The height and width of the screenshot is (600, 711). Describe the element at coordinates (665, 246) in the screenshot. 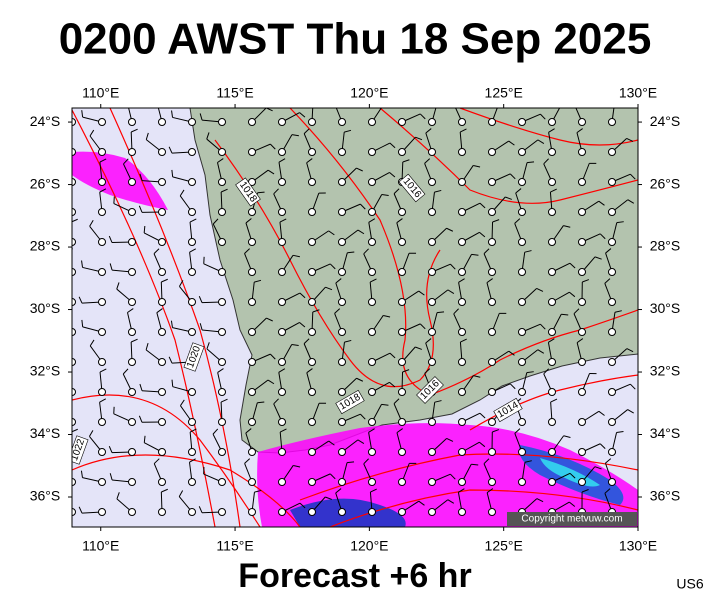

I see `lat-label: 28°S` at that location.